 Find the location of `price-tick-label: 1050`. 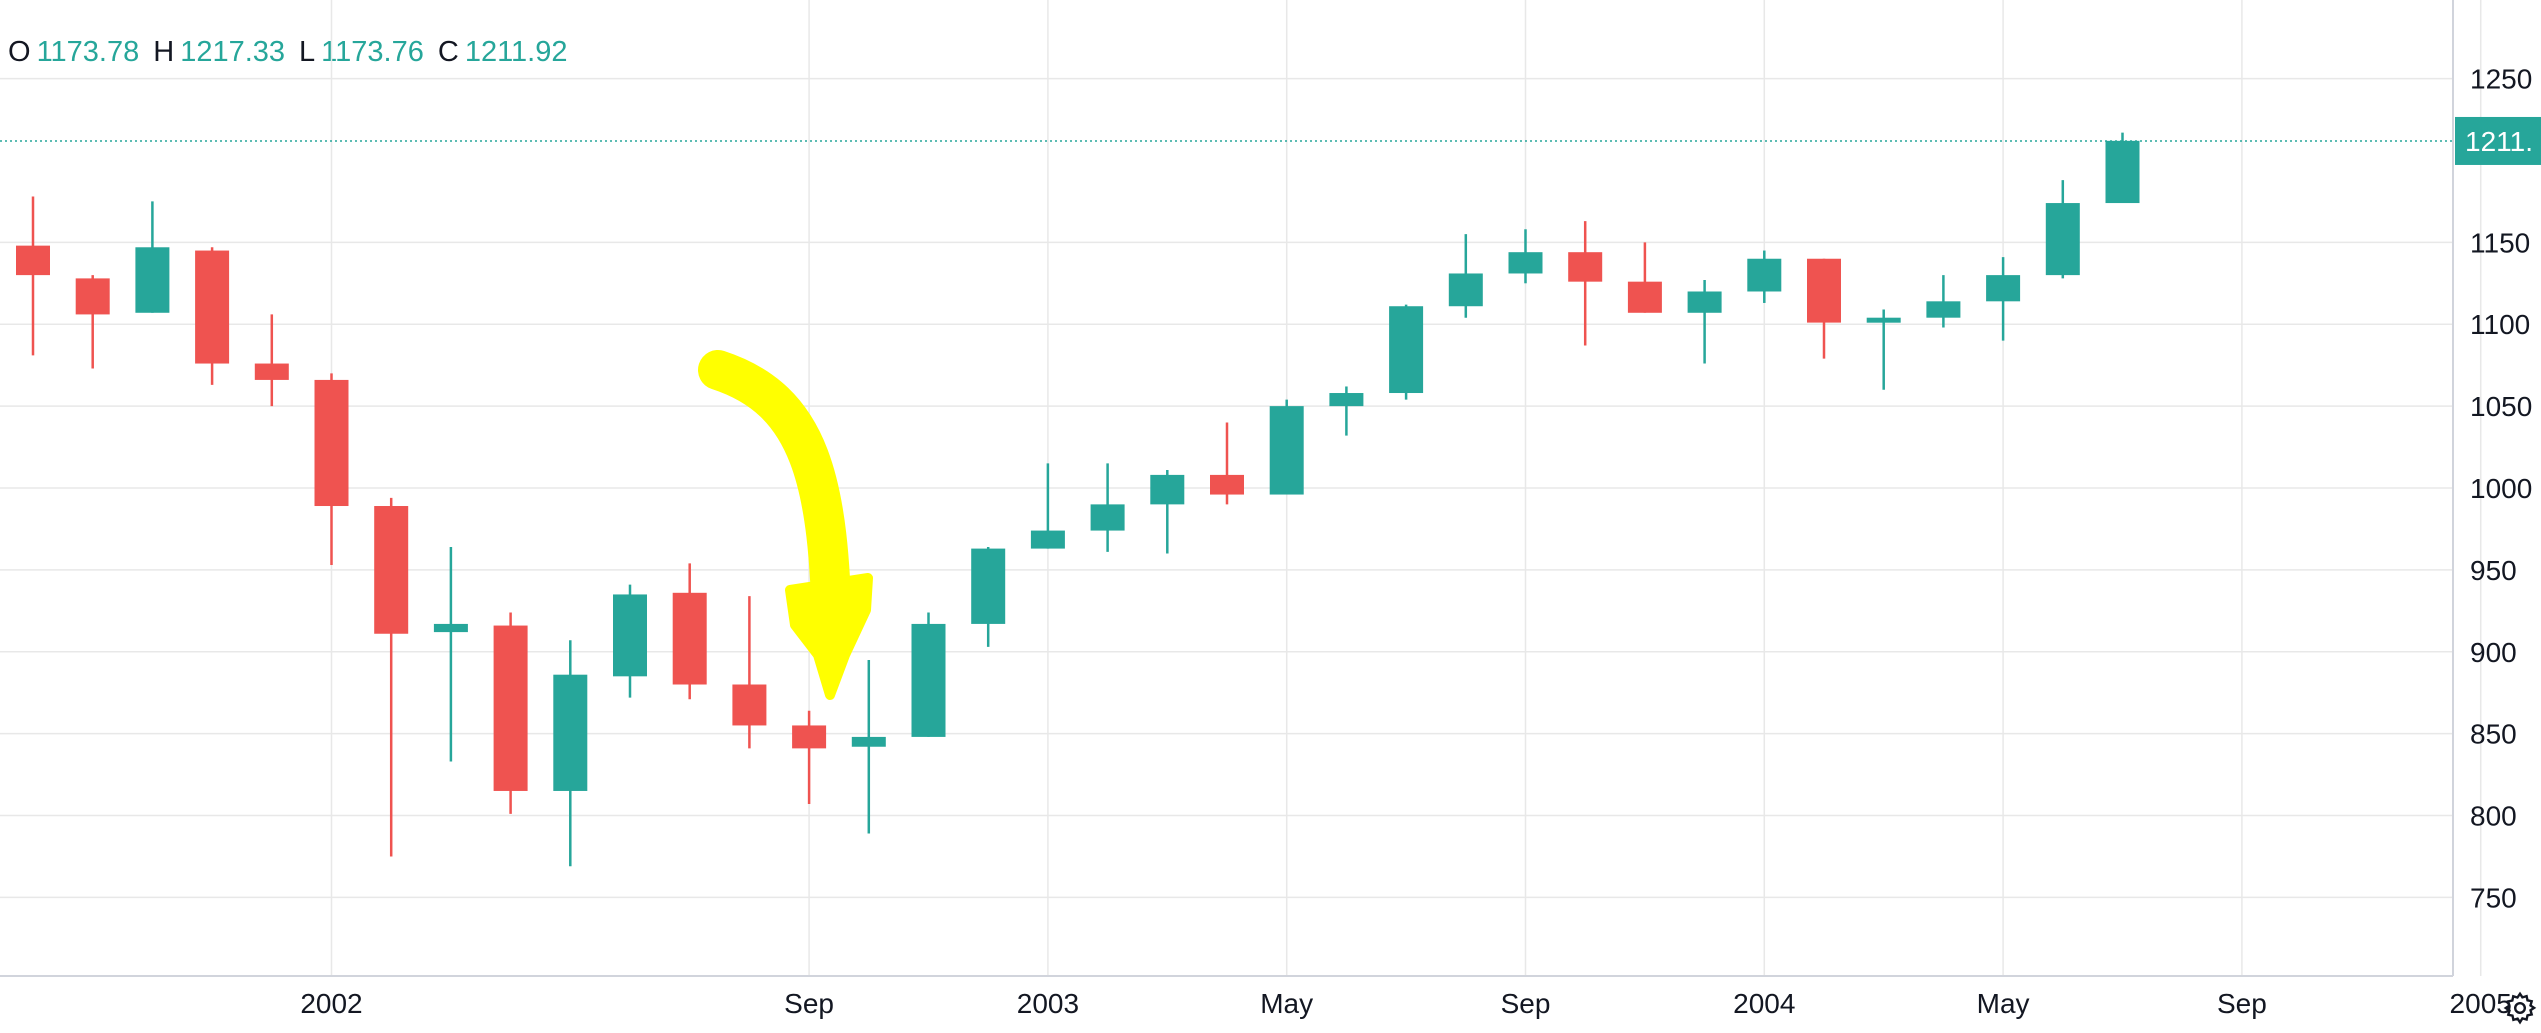

price-tick-label: 1050 is located at coordinates (2501, 406).